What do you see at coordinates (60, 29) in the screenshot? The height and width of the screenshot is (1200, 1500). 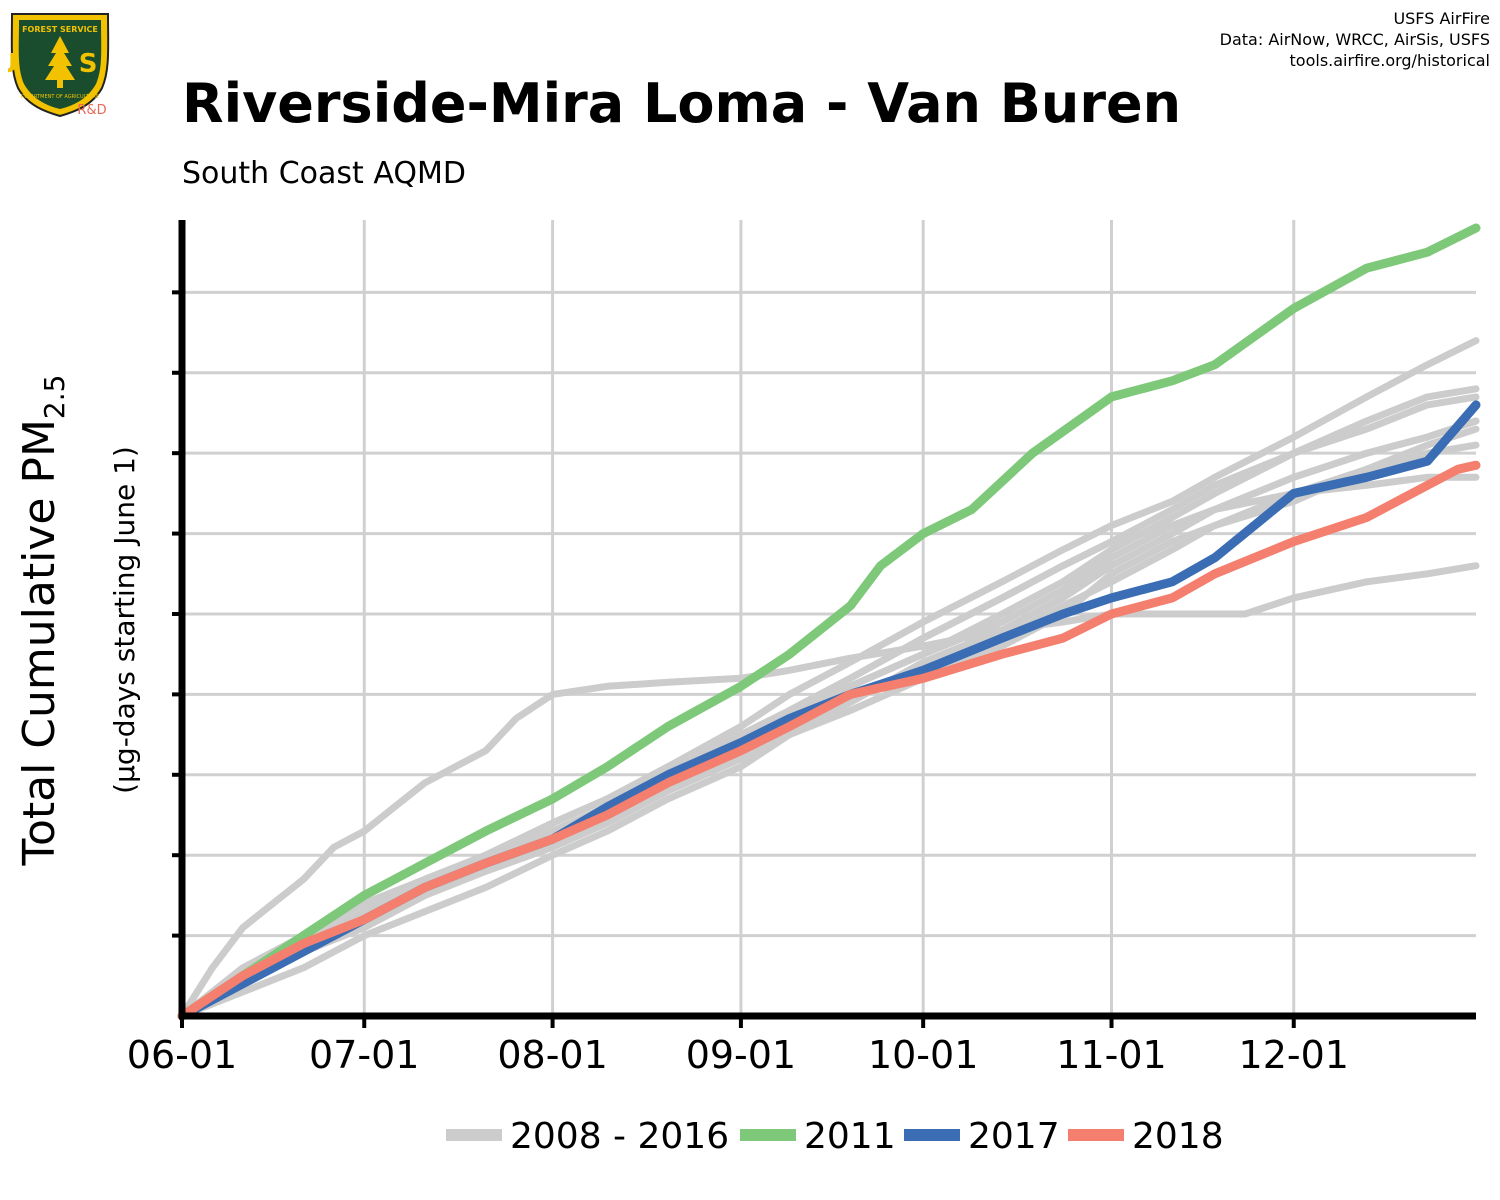 I see `logo-top-text: FOREST SERVICE` at bounding box center [60, 29].